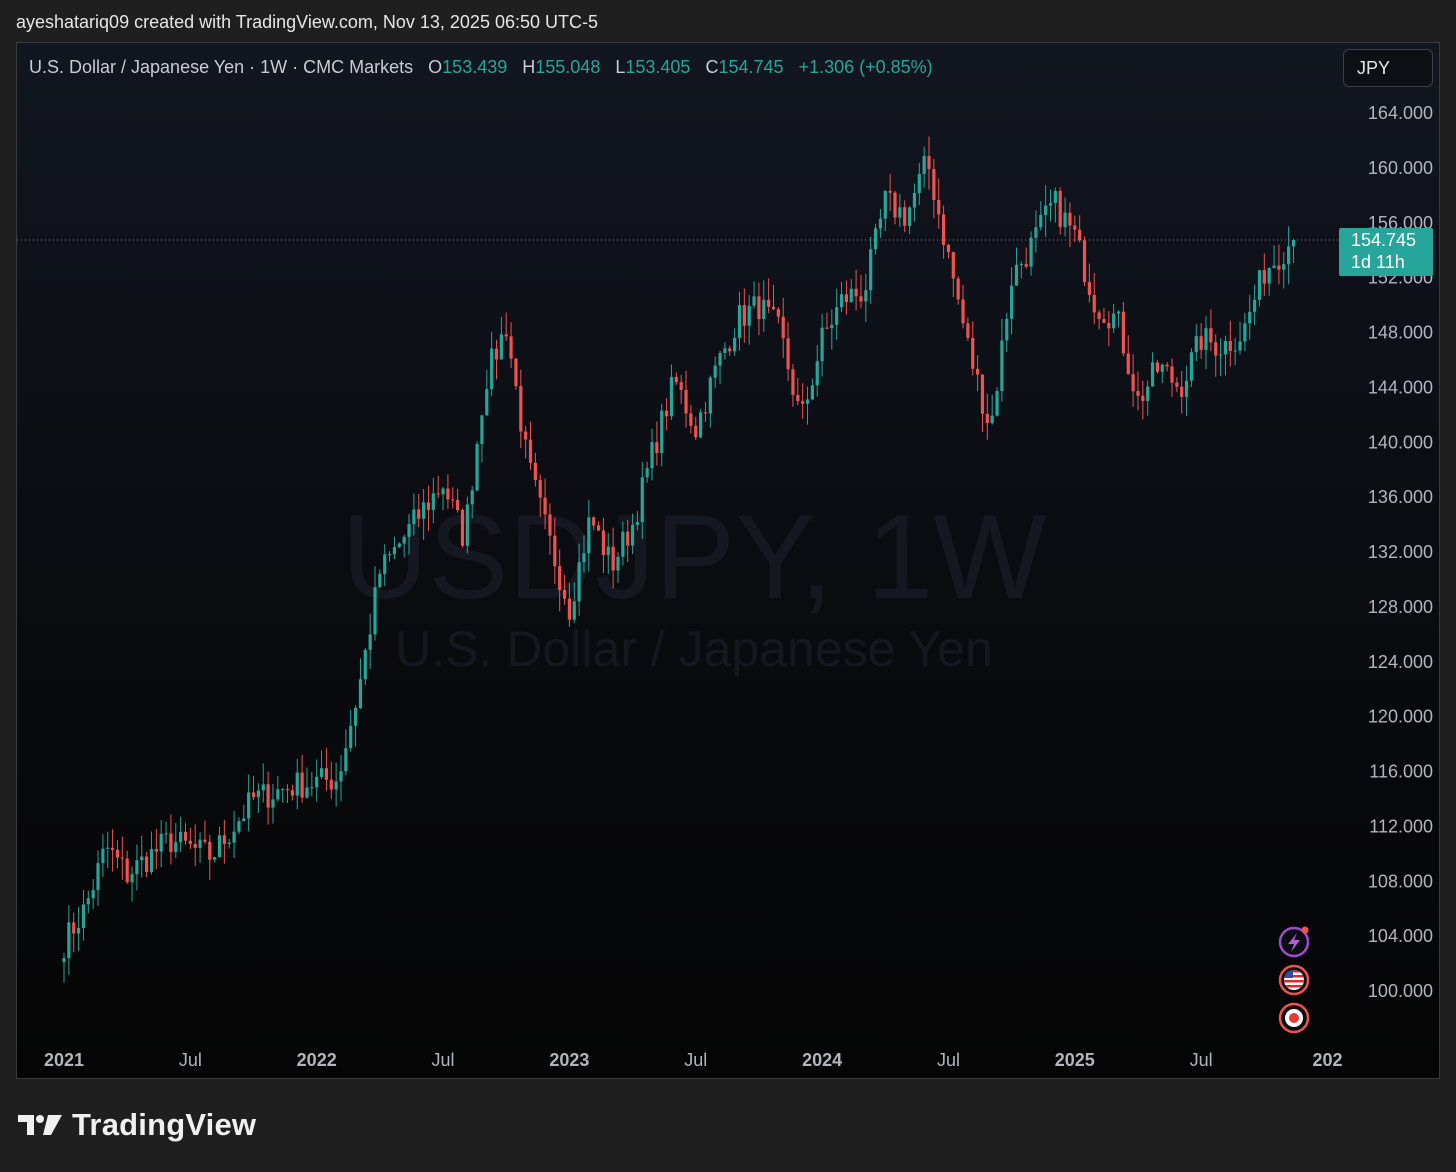  What do you see at coordinates (712, 67) in the screenshot?
I see `close-label: C` at bounding box center [712, 67].